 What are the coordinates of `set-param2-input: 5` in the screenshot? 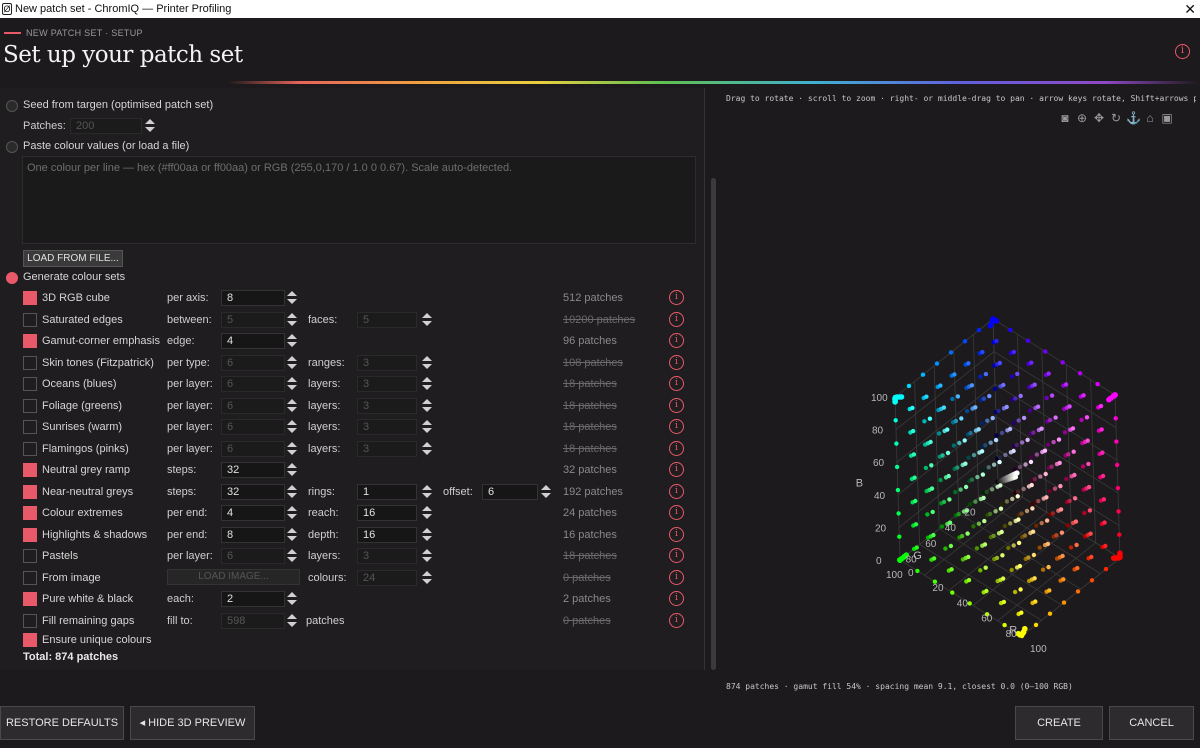 It's located at (387, 320).